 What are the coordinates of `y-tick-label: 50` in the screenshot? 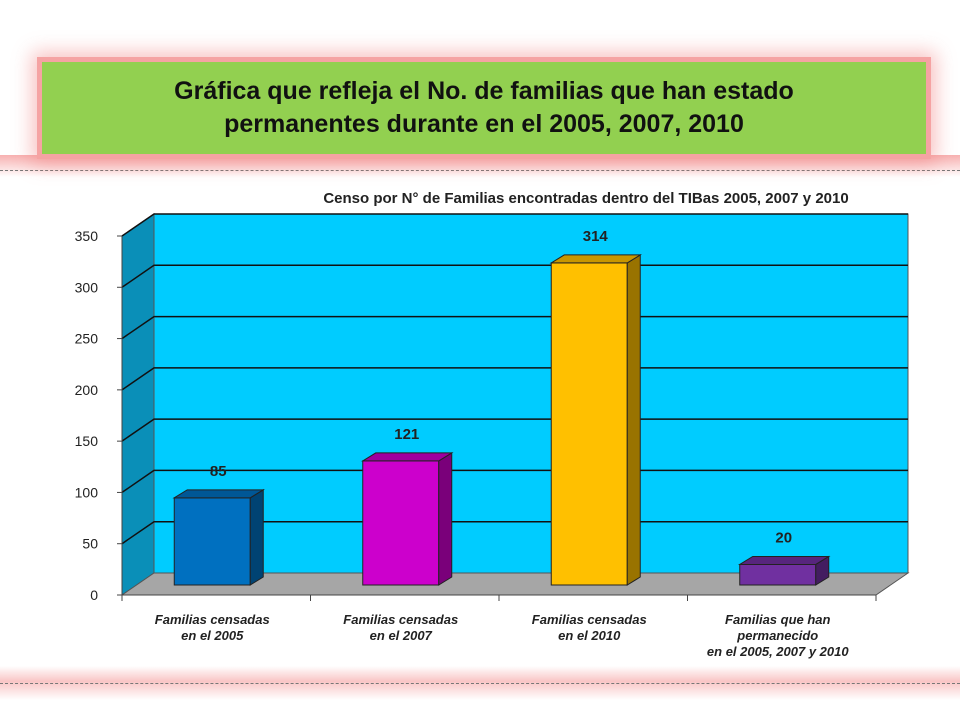 It's located at (90, 544).